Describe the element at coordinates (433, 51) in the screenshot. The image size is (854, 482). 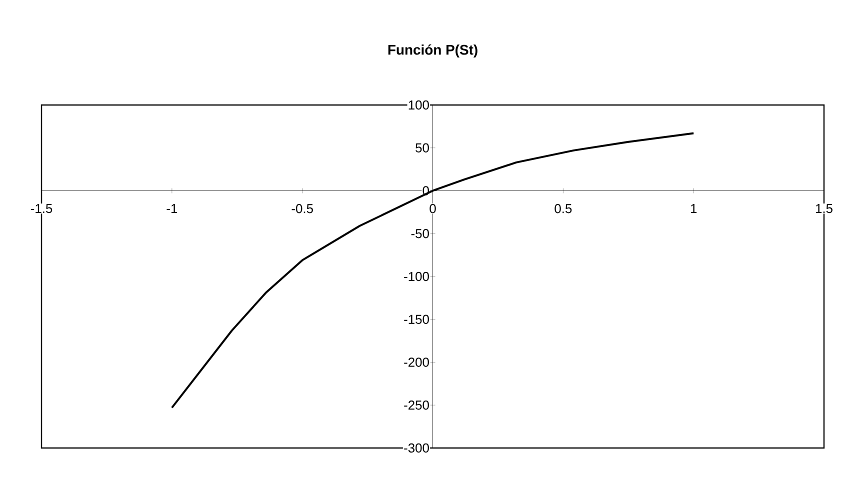
I see `chart-title: Función P(St)` at that location.